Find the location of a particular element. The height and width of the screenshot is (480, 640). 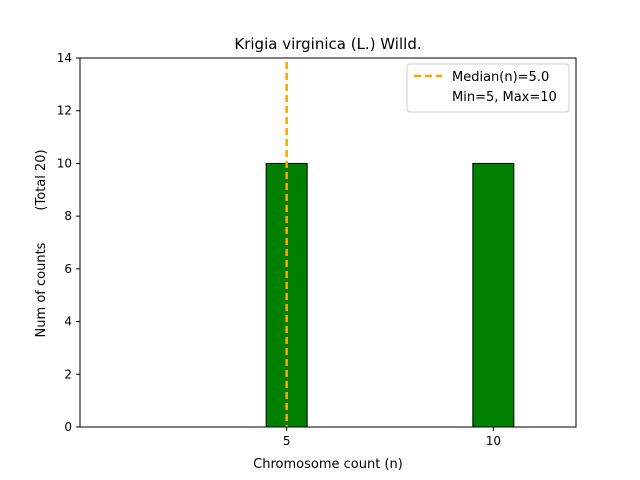

legend-median-label: Median(n)=5.0 is located at coordinates (500, 77).